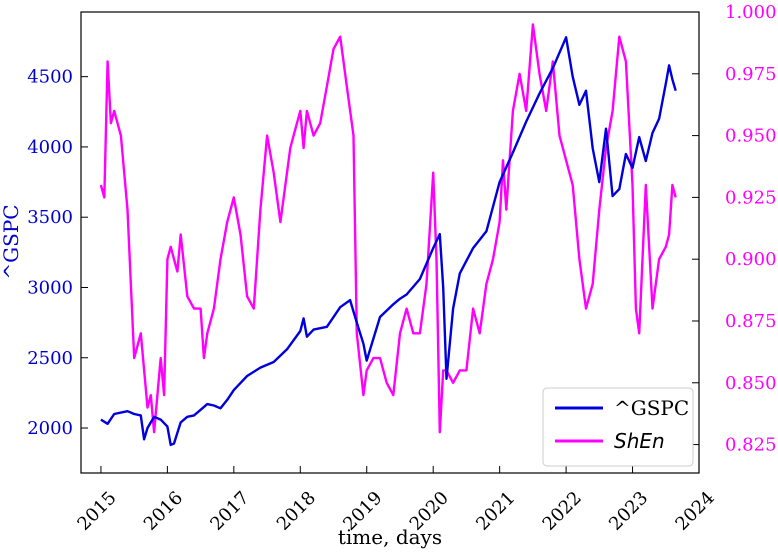 Image resolution: width=778 pixels, height=554 pixels. What do you see at coordinates (96, 510) in the screenshot?
I see `x-tick-label: 2015` at bounding box center [96, 510].